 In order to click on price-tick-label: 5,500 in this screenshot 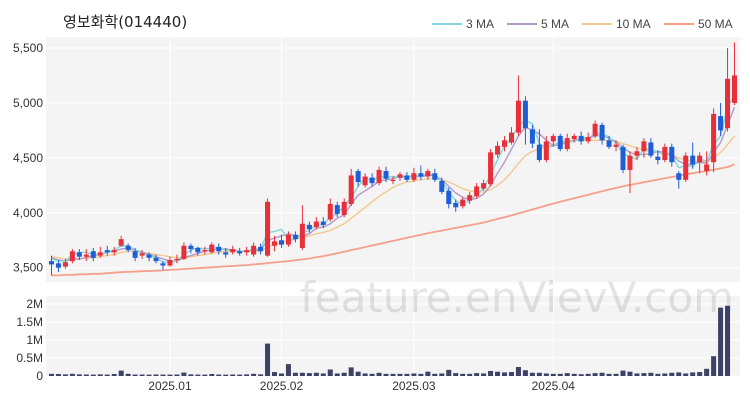, I will do `click(28, 48)`.